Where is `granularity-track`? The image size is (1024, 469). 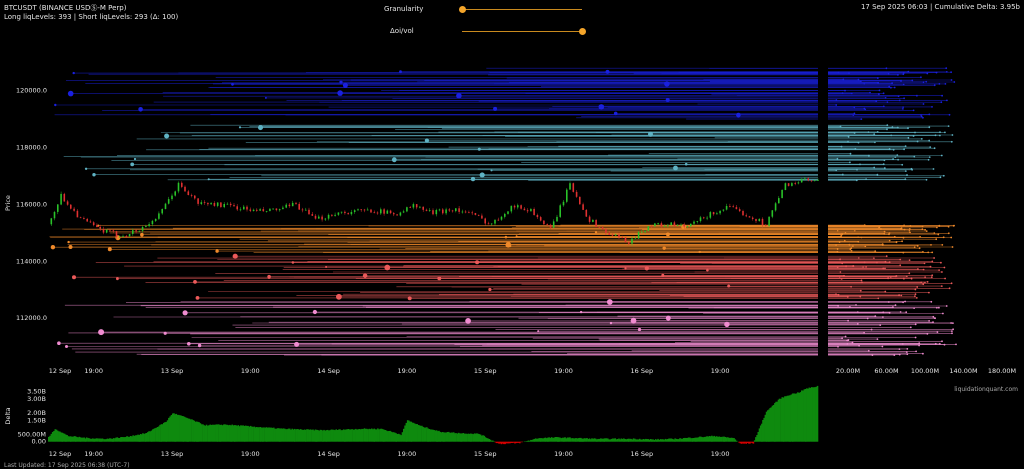
granularity-track is located at coordinates (522, 9).